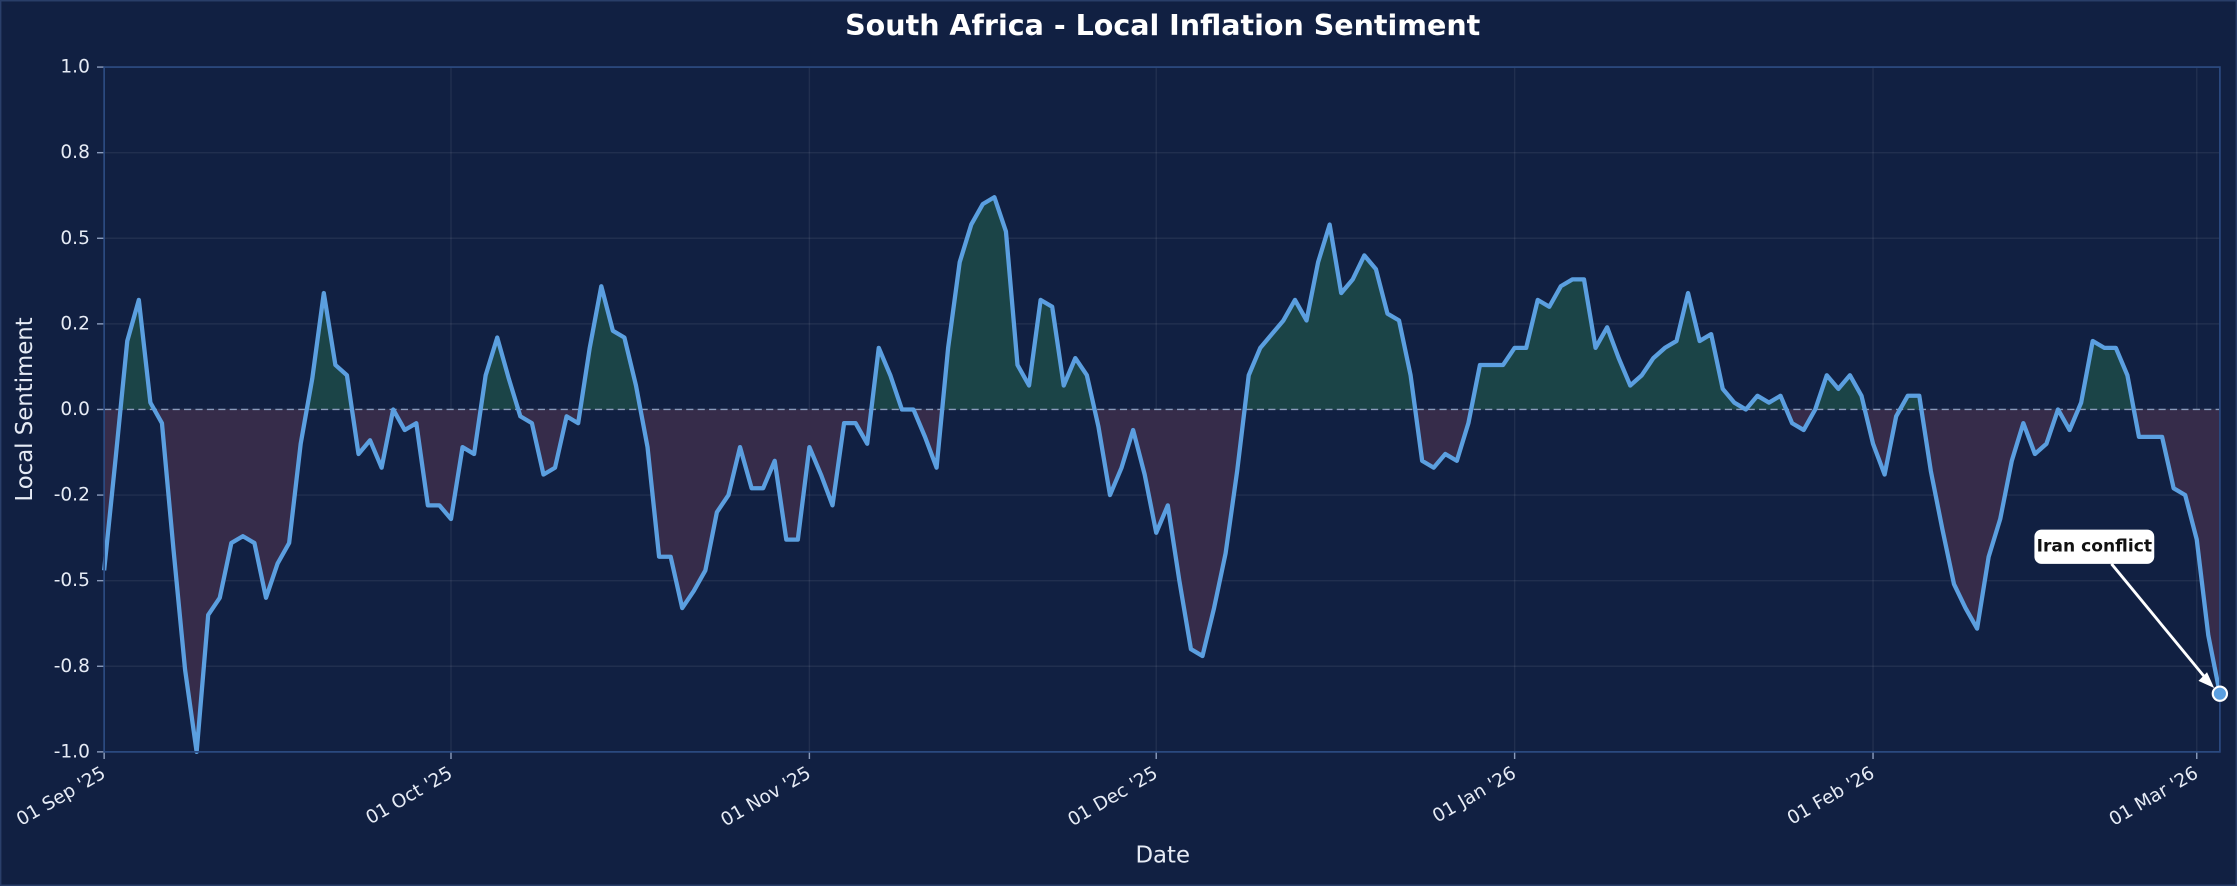 Image resolution: width=2237 pixels, height=886 pixels. Describe the element at coordinates (1162, 856) in the screenshot. I see `x-axis-title: Date` at that location.